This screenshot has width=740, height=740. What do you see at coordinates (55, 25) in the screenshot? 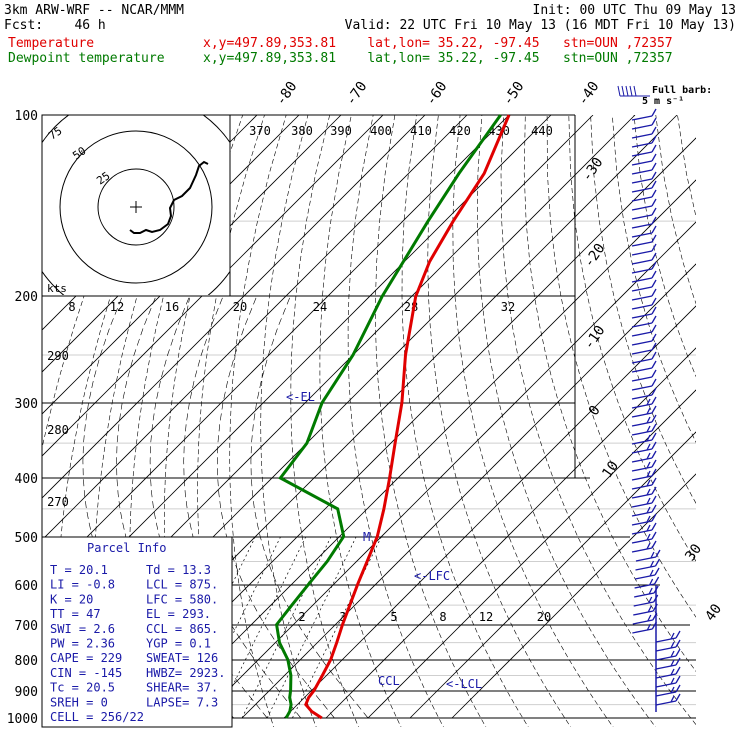
I see `forecast-hour: Fcst: 46 h` at bounding box center [55, 25].